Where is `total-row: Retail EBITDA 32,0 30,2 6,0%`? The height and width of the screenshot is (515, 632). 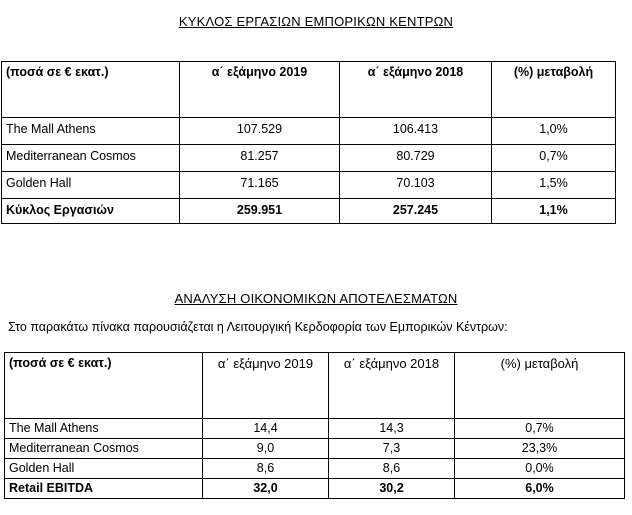 total-row: Retail EBITDA 32,0 30,2 6,0% is located at coordinates (314, 488).